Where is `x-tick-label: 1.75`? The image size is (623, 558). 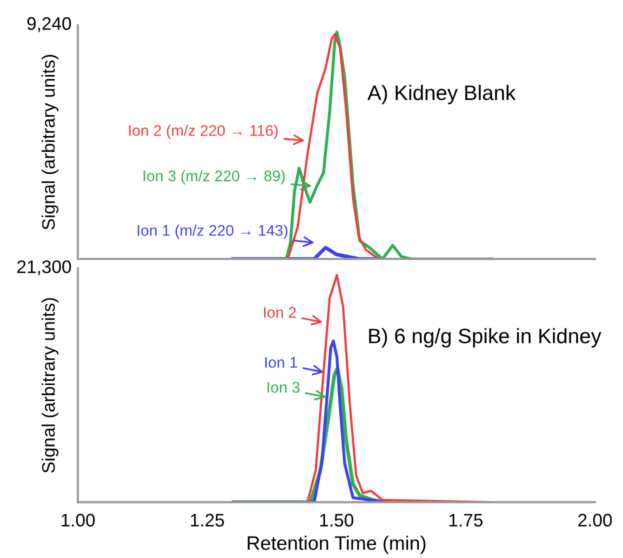
x-tick-label: 1.75 is located at coordinates (466, 520).